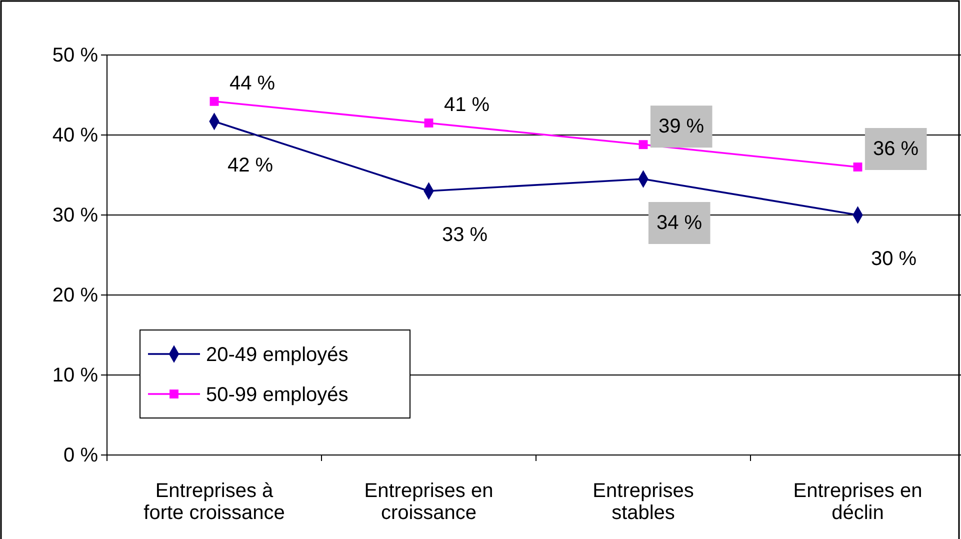  What do you see at coordinates (75, 375) in the screenshot?
I see `y-tick-label: 10 %` at bounding box center [75, 375].